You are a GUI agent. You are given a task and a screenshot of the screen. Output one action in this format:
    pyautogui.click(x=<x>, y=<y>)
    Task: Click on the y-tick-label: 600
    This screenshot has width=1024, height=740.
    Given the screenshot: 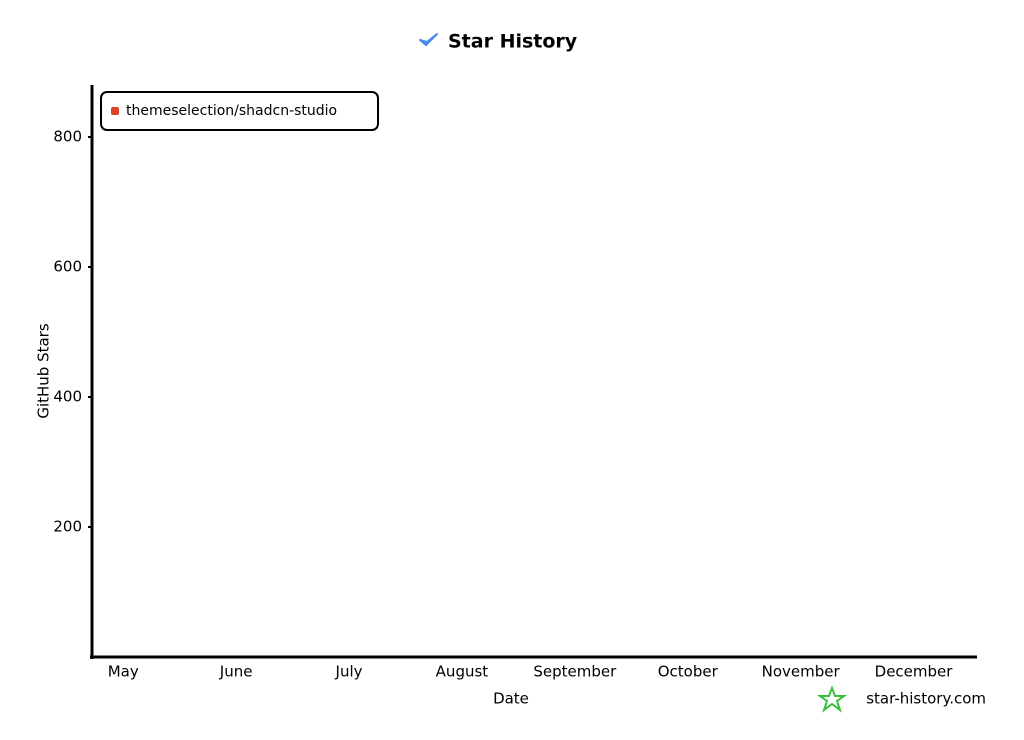 What is the action you would take?
    pyautogui.click(x=67, y=267)
    